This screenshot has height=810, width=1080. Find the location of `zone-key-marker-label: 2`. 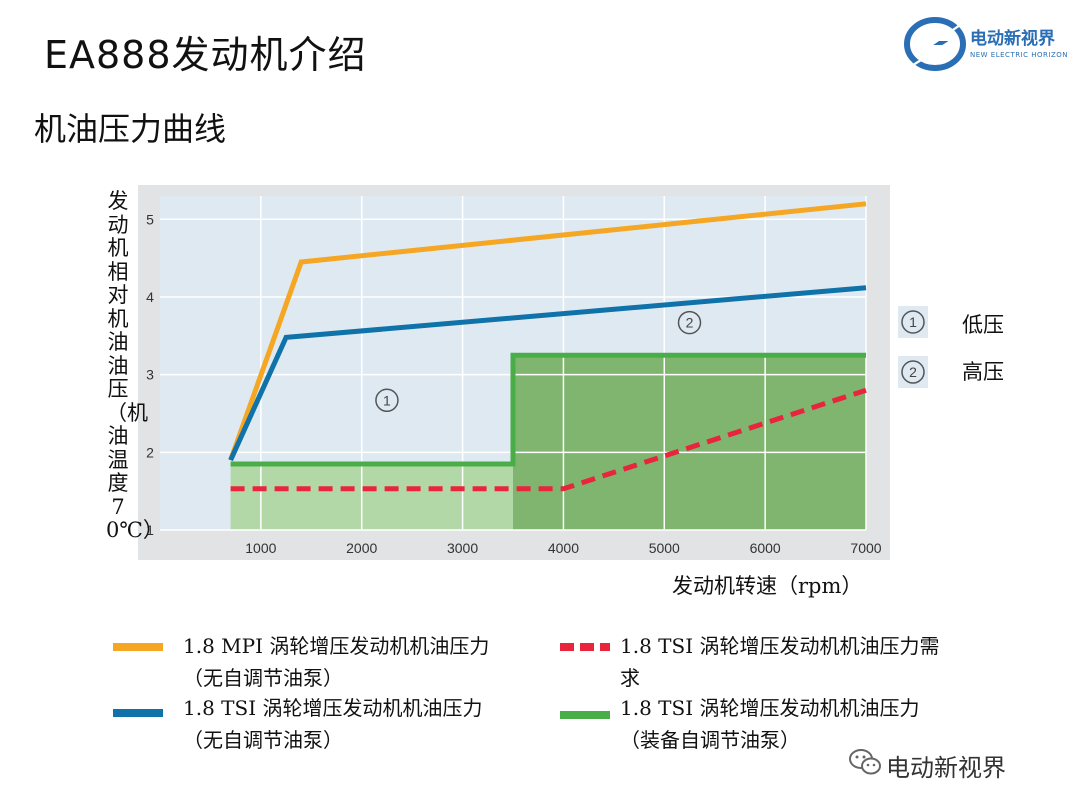

zone-key-marker-label: 2 is located at coordinates (913, 372).